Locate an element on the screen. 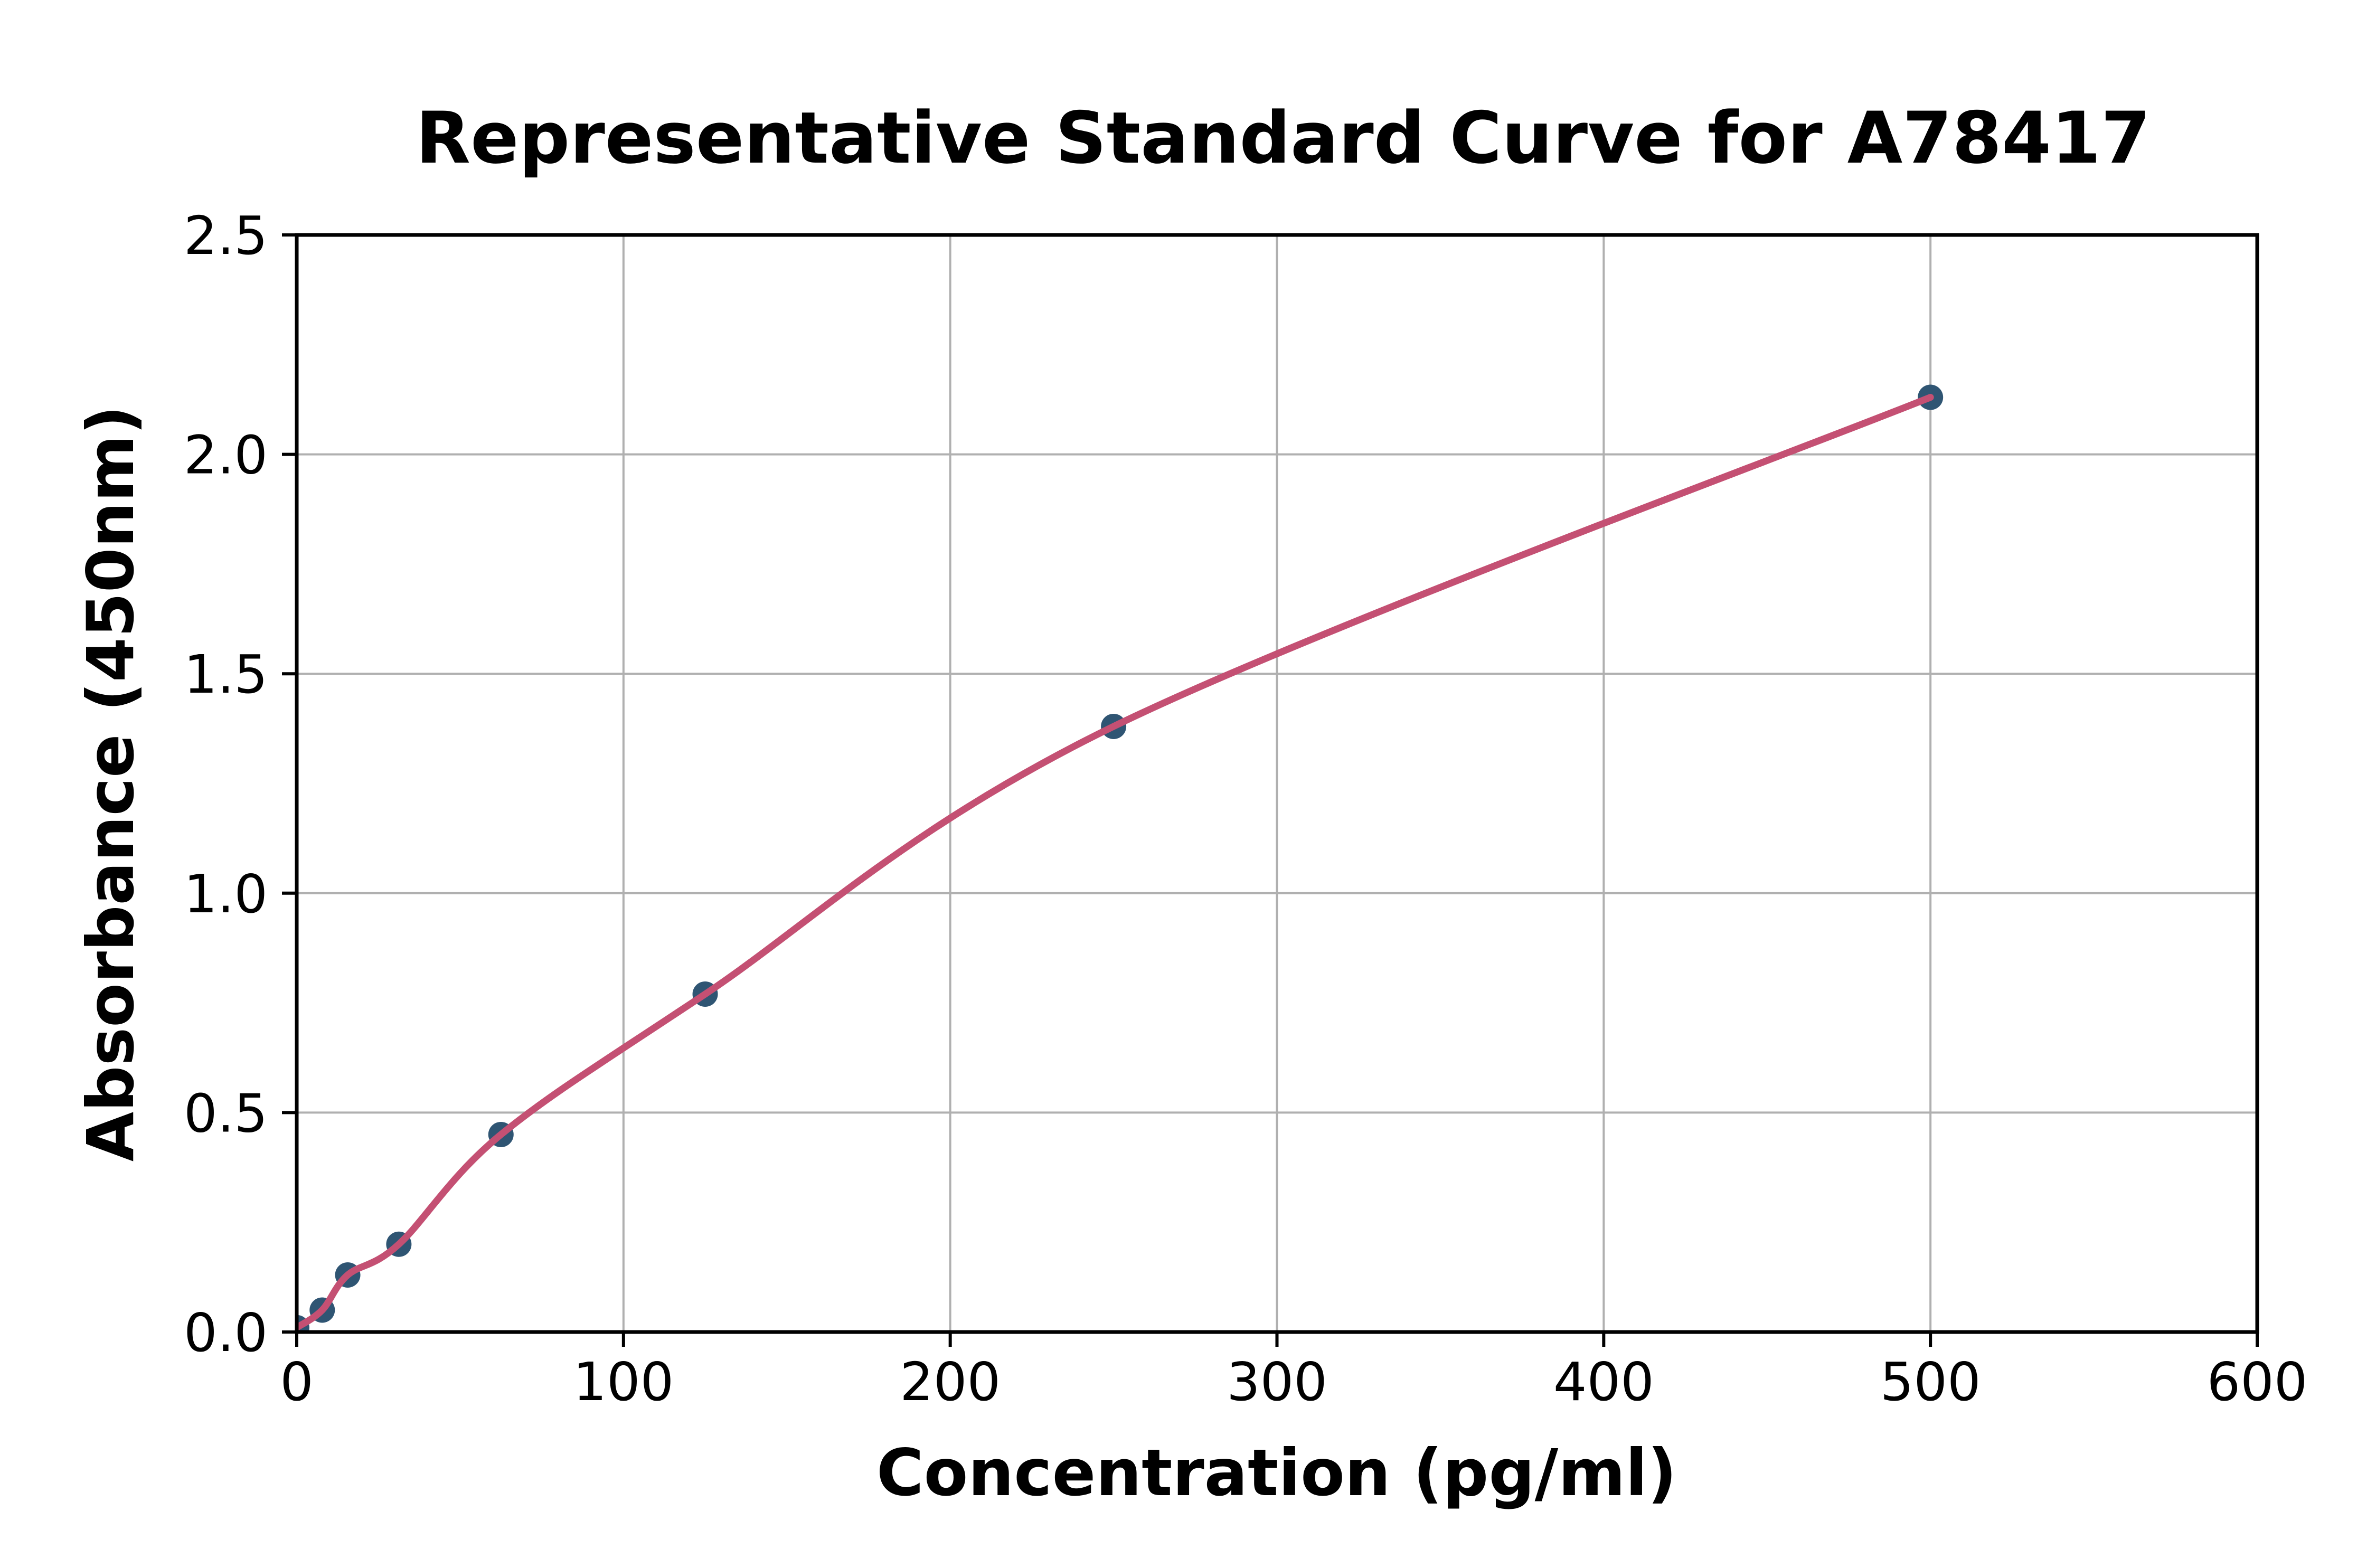  x-tick-label: 0 is located at coordinates (297, 1382).